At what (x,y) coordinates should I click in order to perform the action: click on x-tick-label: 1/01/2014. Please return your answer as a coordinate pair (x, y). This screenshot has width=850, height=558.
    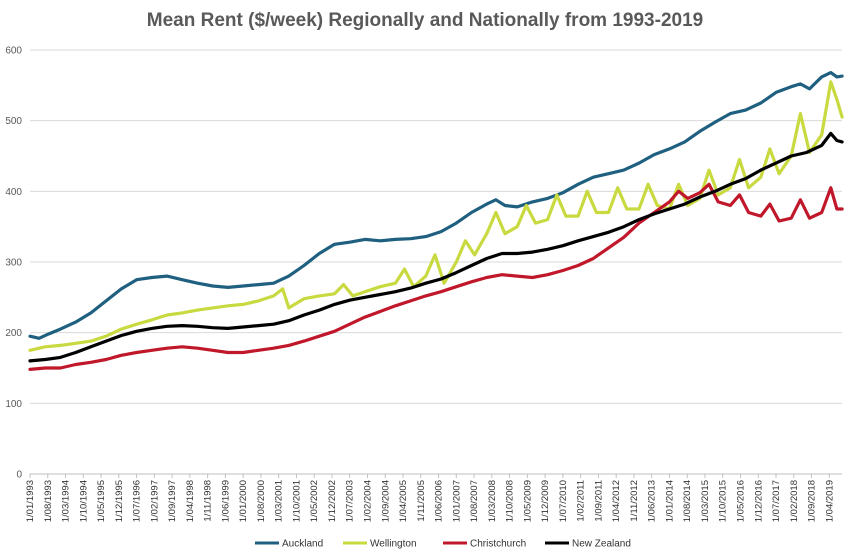
    Looking at the image, I should click on (669, 501).